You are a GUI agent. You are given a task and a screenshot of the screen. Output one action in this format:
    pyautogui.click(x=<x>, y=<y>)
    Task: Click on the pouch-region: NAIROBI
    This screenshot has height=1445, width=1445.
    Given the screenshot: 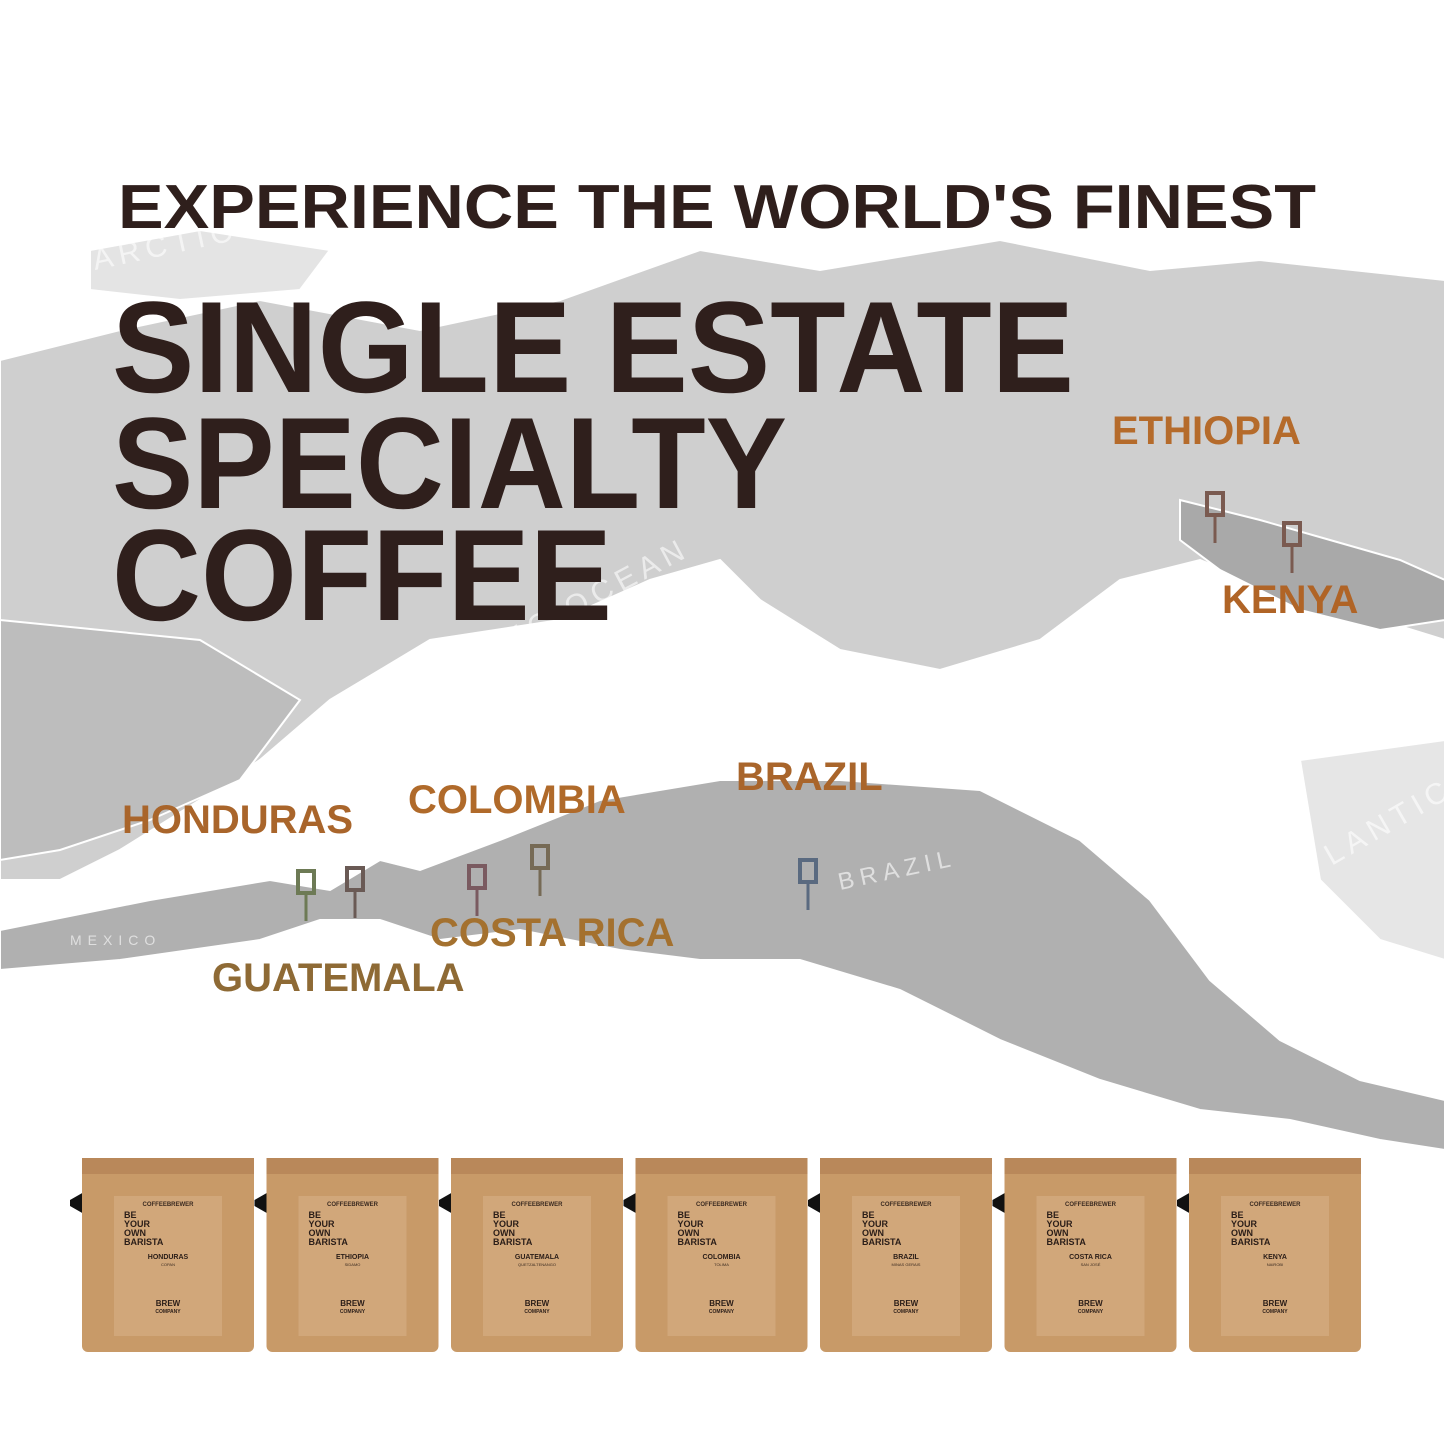 What is the action you would take?
    pyautogui.click(x=1275, y=1264)
    